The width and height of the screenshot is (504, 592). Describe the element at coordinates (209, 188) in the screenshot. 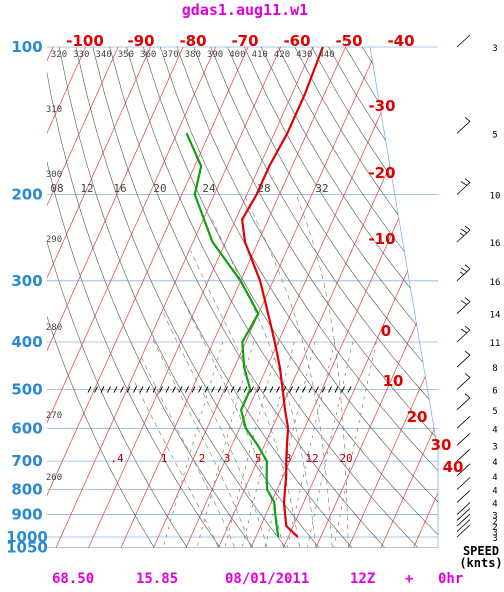

I see `mixing-ratio-upper-label: 24` at that location.